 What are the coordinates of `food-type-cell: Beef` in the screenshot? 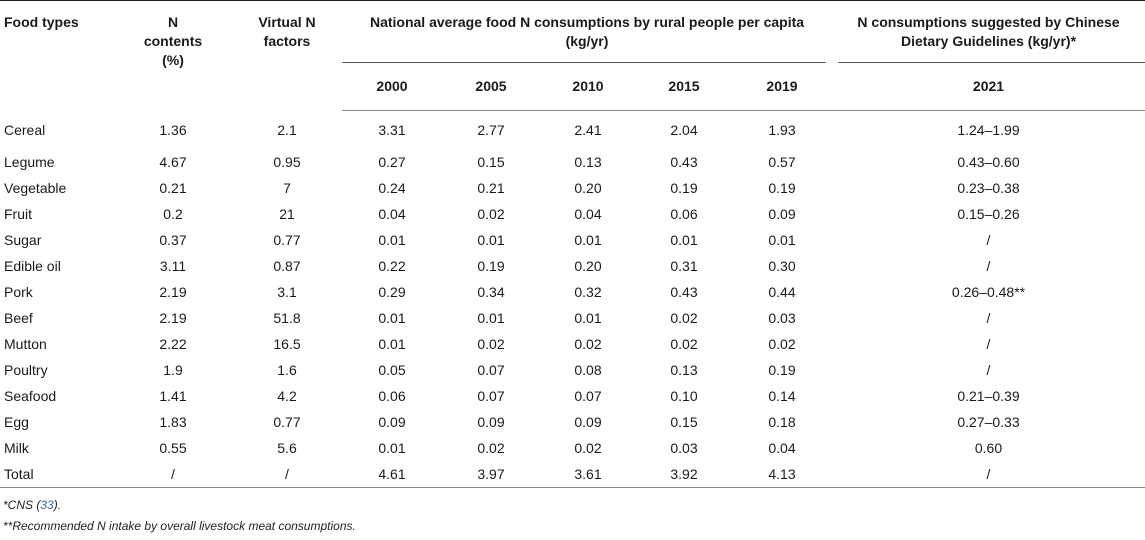 It's located at (18, 318).